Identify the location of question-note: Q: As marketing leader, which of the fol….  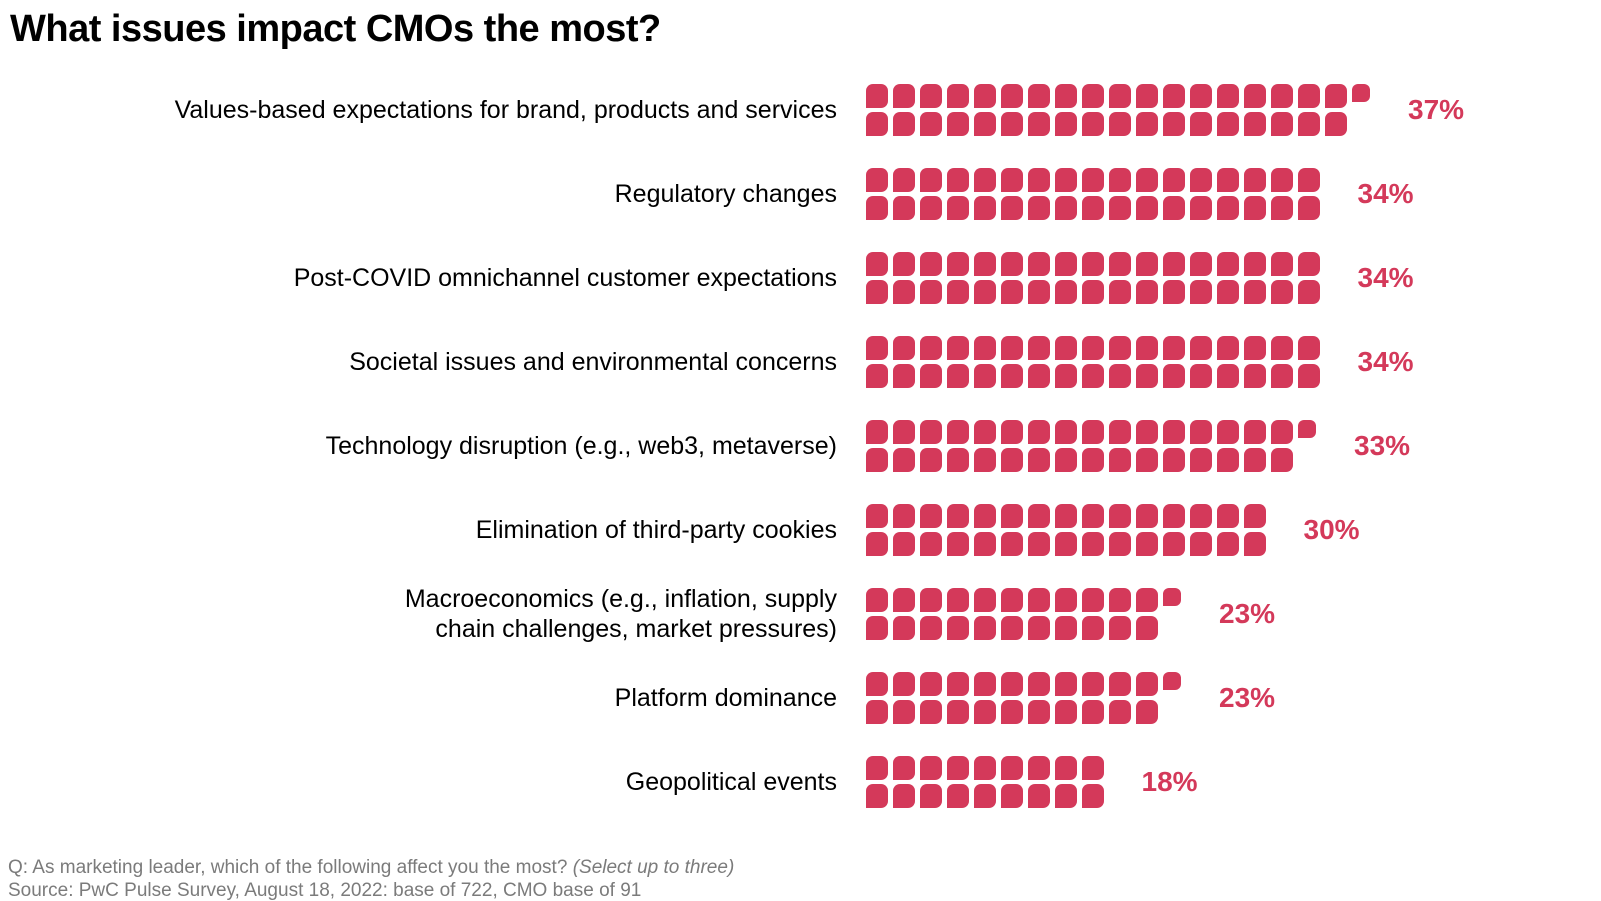
(371, 867).